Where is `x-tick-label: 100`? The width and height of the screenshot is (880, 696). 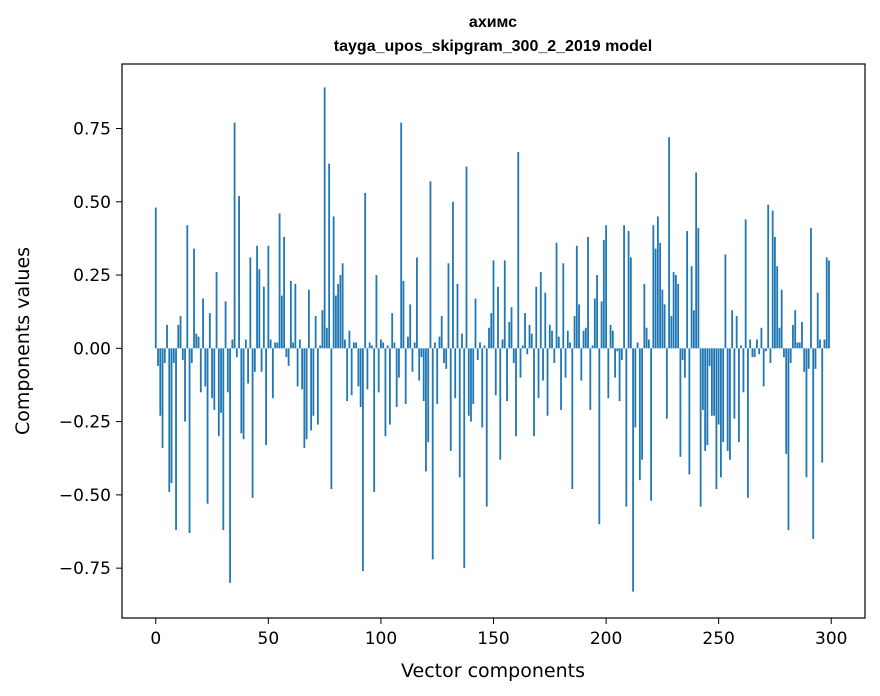
x-tick-label: 100 is located at coordinates (381, 639).